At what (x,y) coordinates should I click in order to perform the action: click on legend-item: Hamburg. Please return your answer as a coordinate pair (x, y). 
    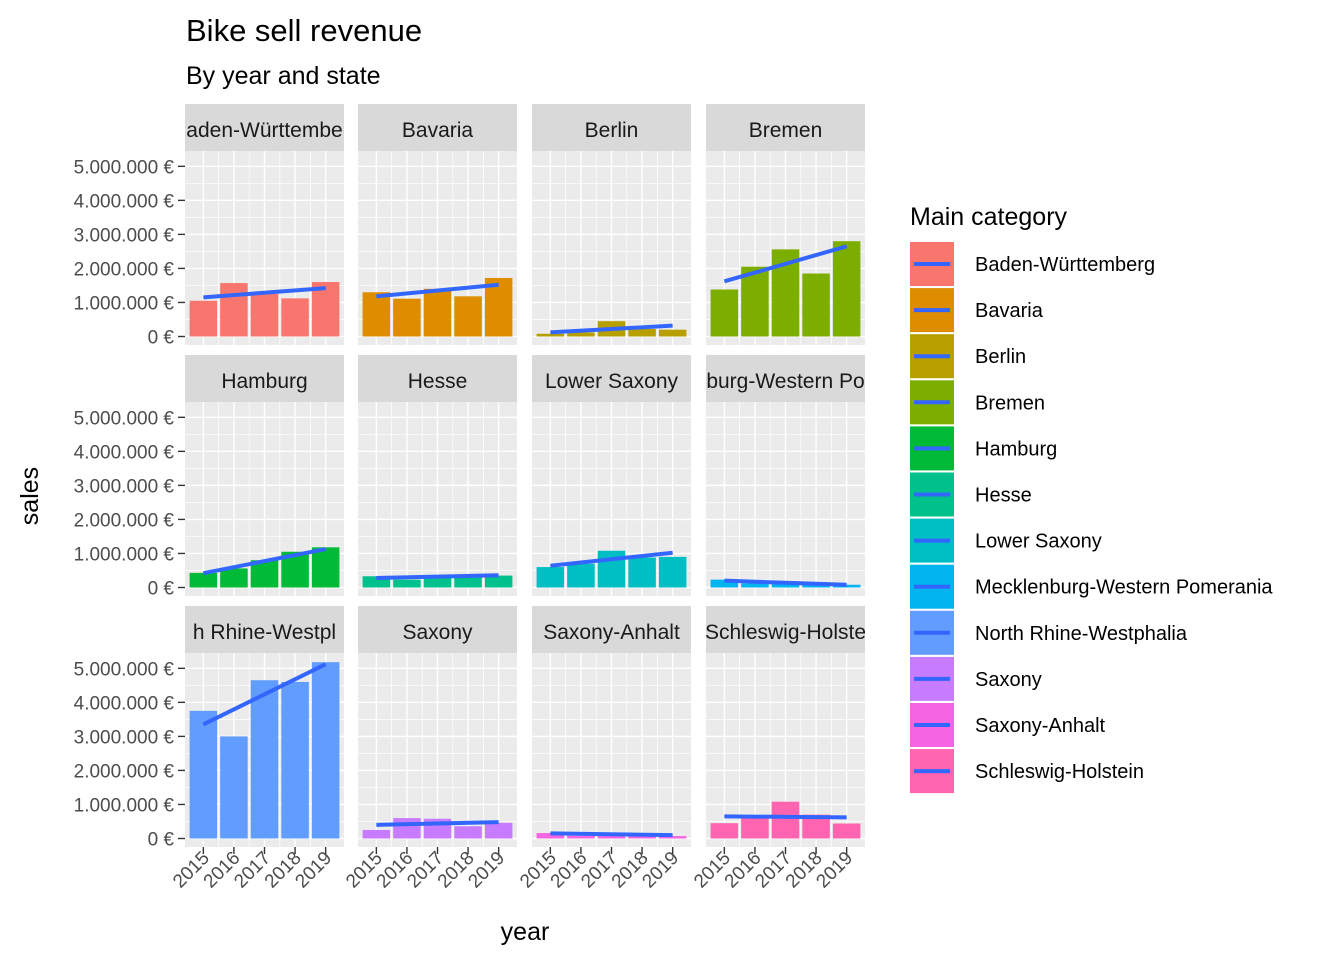
    Looking at the image, I should click on (983, 448).